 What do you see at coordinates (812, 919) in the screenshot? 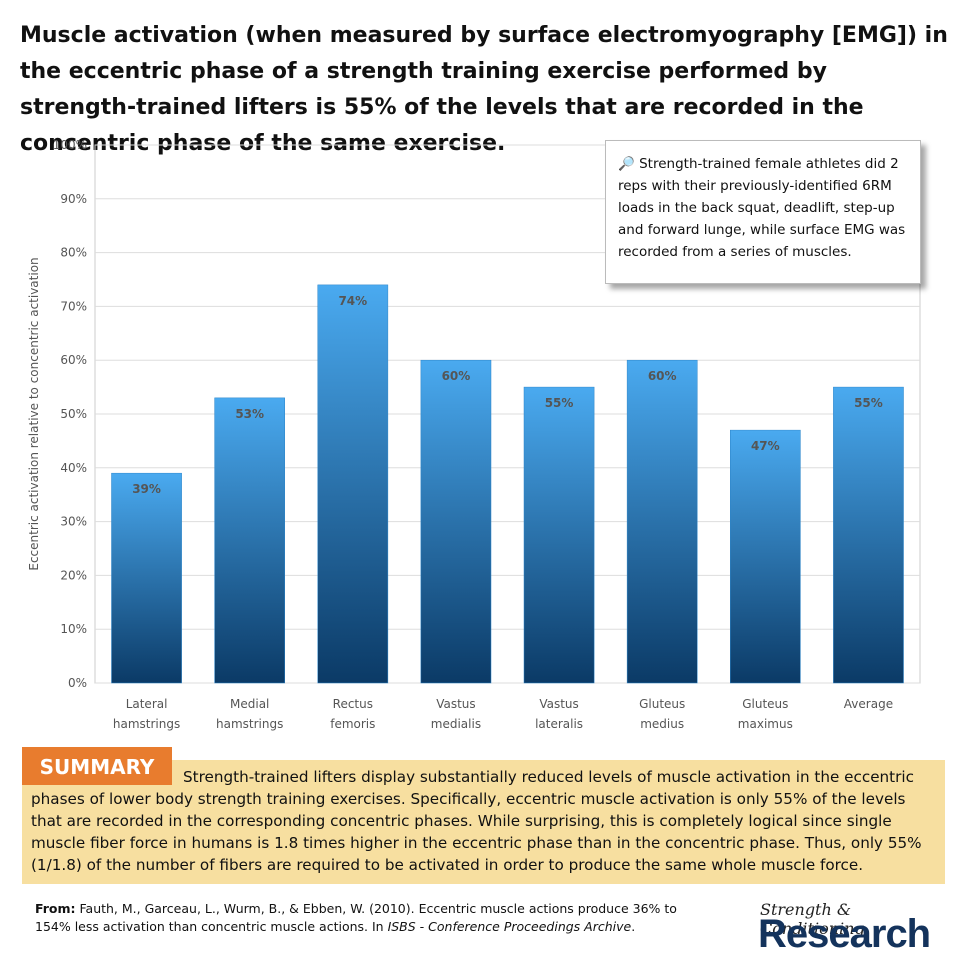
I see `logo-top: Strength & Conditioning` at bounding box center [812, 919].